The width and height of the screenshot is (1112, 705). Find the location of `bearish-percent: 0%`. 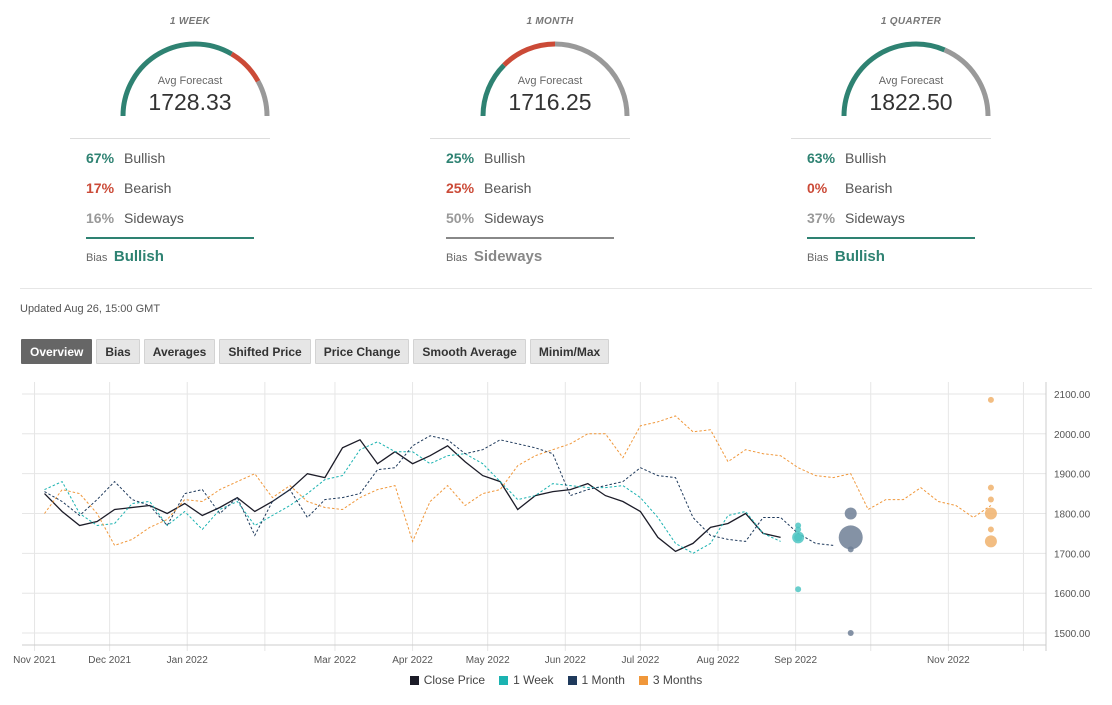

bearish-percent: 0% is located at coordinates (817, 188).